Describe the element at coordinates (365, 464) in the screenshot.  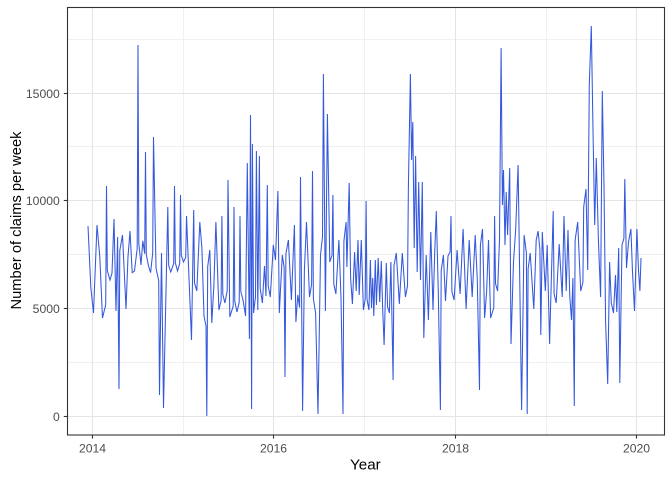
I see `svg-text: Year` at that location.